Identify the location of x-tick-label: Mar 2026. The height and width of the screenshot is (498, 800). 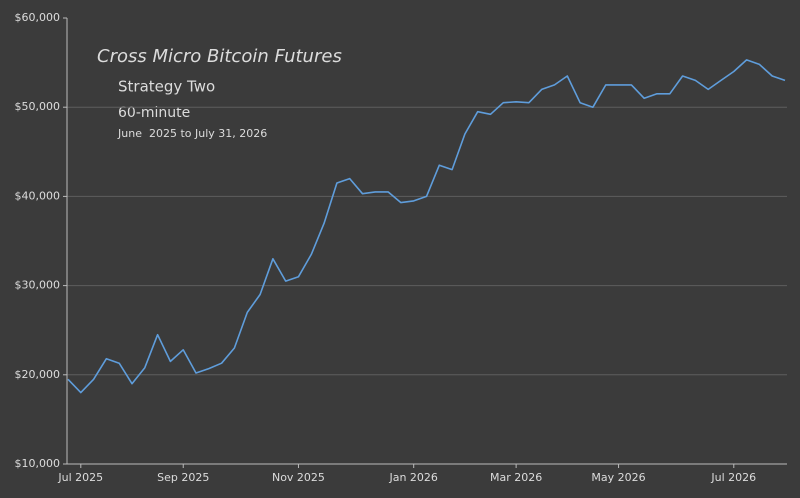
(516, 477).